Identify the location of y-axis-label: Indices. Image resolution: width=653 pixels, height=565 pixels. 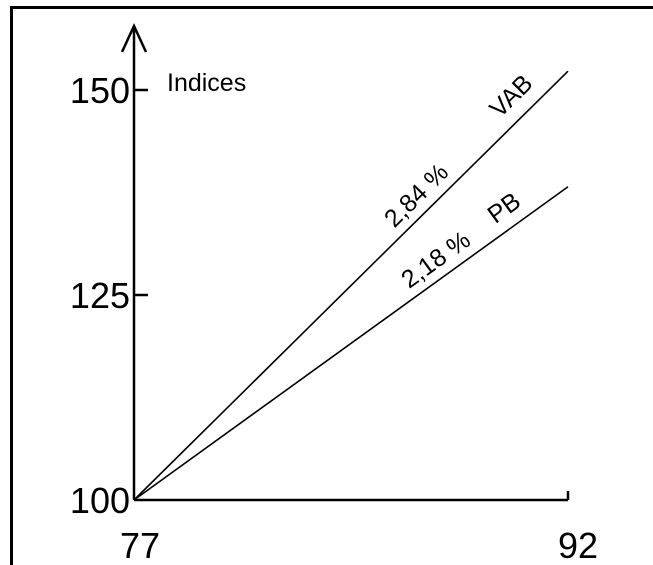
(206, 83).